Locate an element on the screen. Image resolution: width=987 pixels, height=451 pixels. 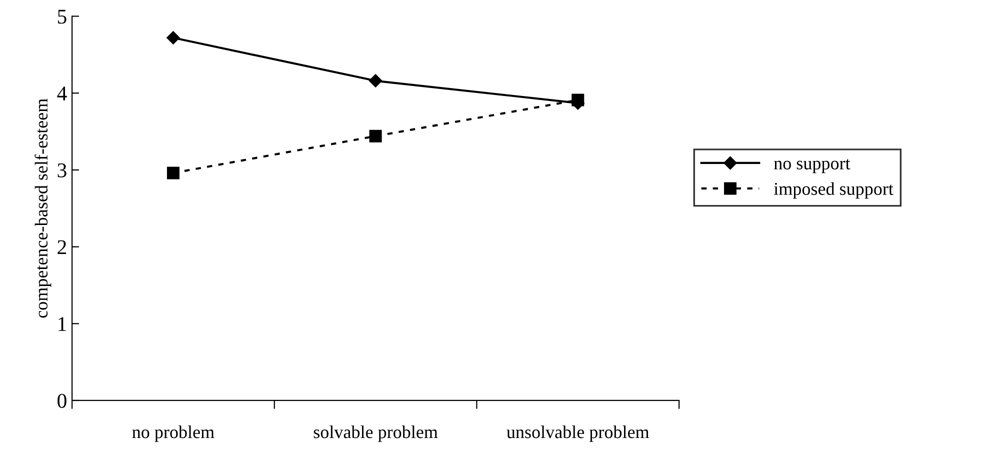
y-tick-label: 4 is located at coordinates (62, 93).